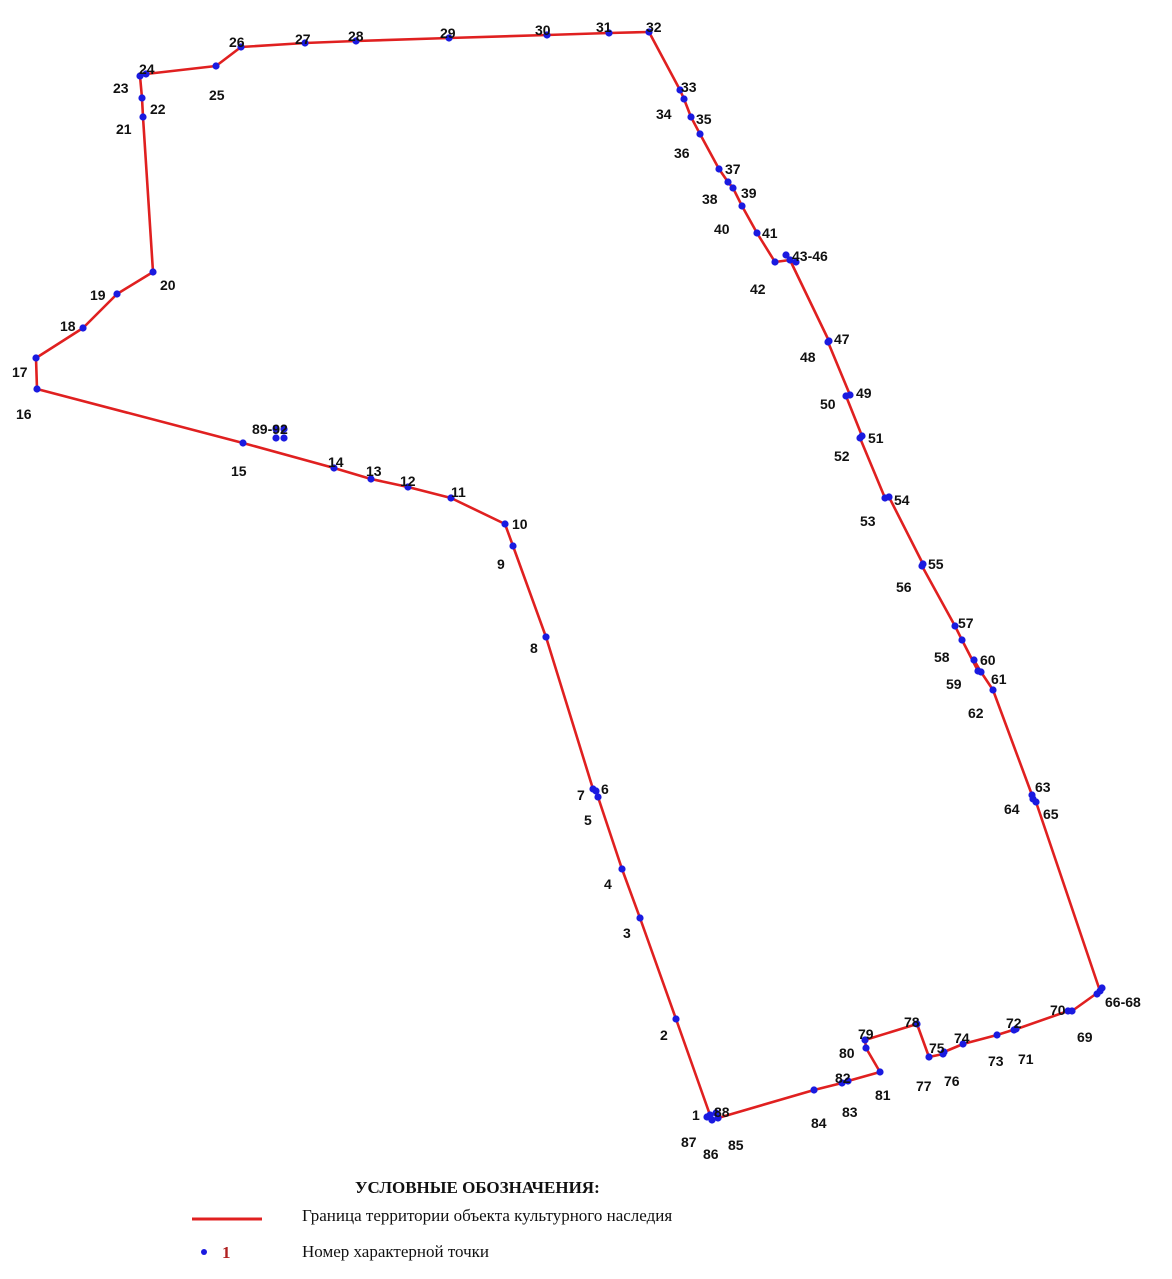  Describe the element at coordinates (689, 1142) in the screenshot. I see `point-label-87: 87` at that location.